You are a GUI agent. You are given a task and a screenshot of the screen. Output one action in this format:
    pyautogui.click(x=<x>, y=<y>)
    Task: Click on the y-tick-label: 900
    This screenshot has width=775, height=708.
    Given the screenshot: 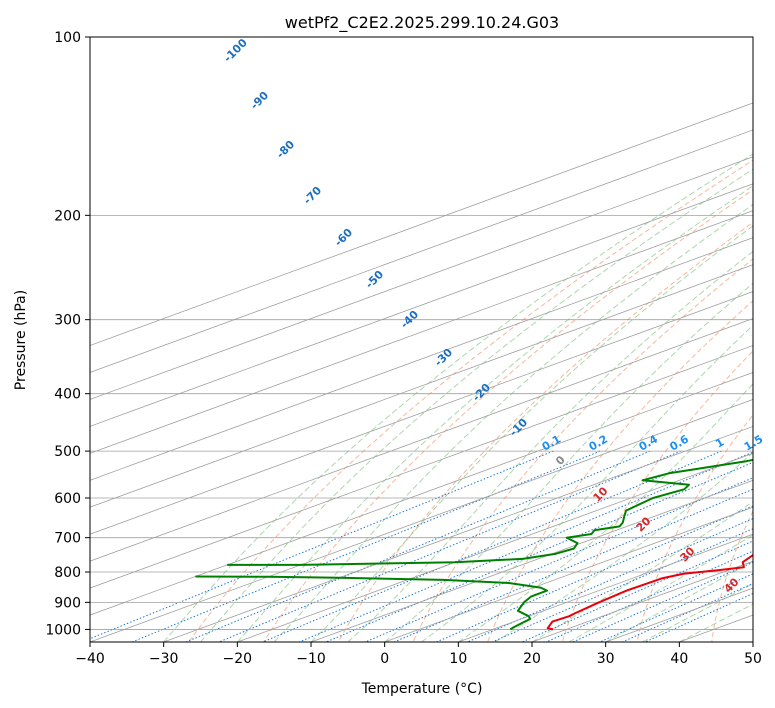 What is the action you would take?
    pyautogui.click(x=67, y=603)
    